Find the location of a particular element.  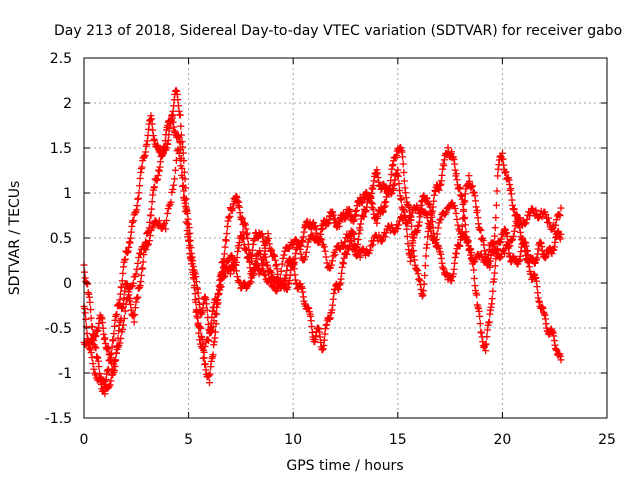

y-tick-label: 2 is located at coordinates (67, 104).